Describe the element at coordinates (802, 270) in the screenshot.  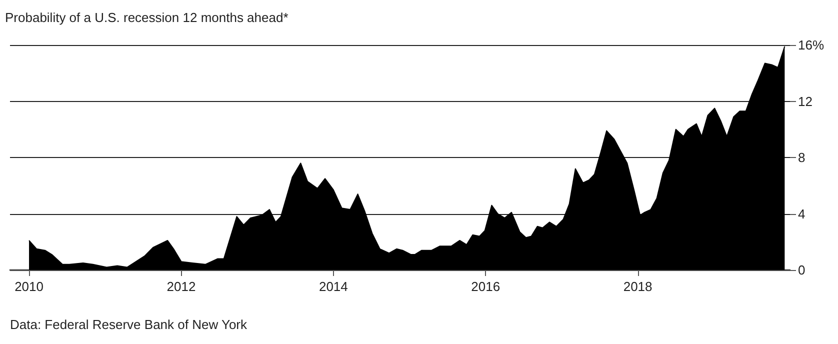
I see `y-tick-label: 0` at that location.